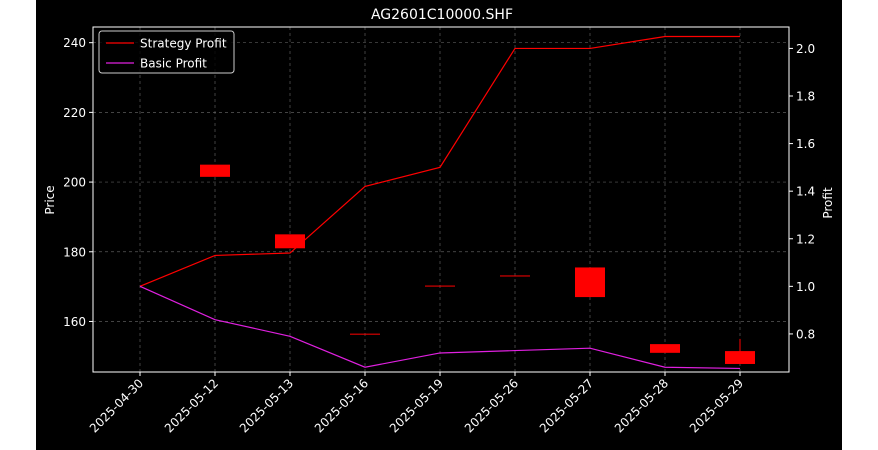 This screenshot has width=878, height=450. What do you see at coordinates (116, 405) in the screenshot?
I see `x-tick-label: 2025-04-30` at bounding box center [116, 405].